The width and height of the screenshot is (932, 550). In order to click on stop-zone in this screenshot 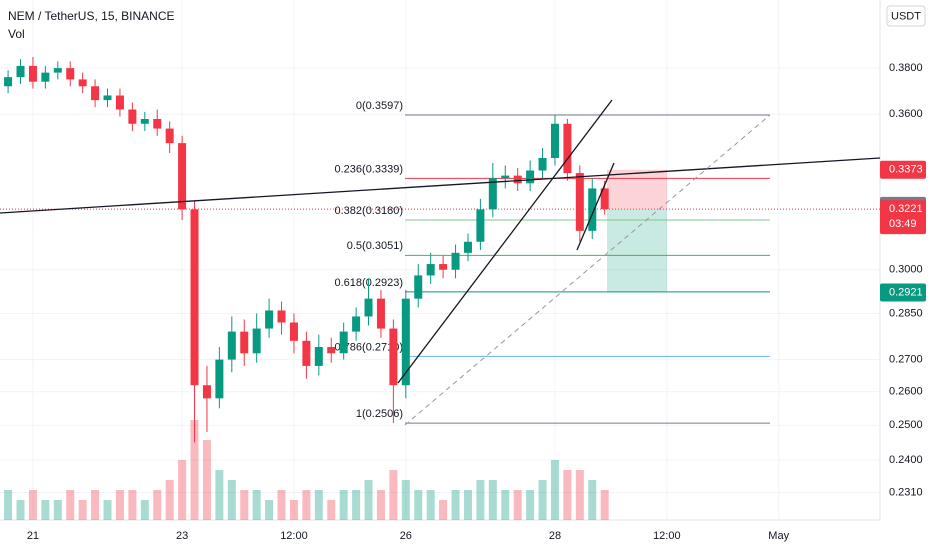, I will do `click(637, 189)`.